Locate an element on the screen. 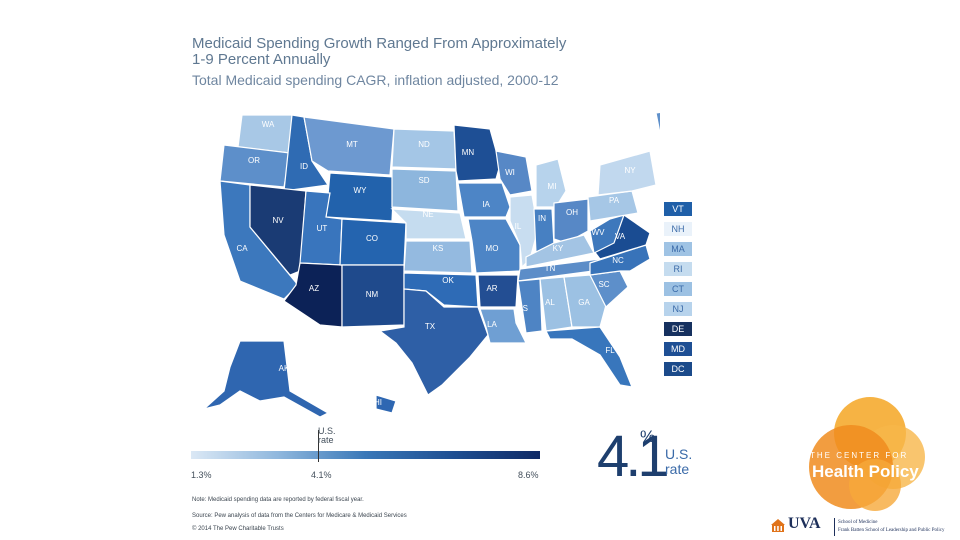 The image size is (960, 540). state-FL is located at coordinates (589, 357).